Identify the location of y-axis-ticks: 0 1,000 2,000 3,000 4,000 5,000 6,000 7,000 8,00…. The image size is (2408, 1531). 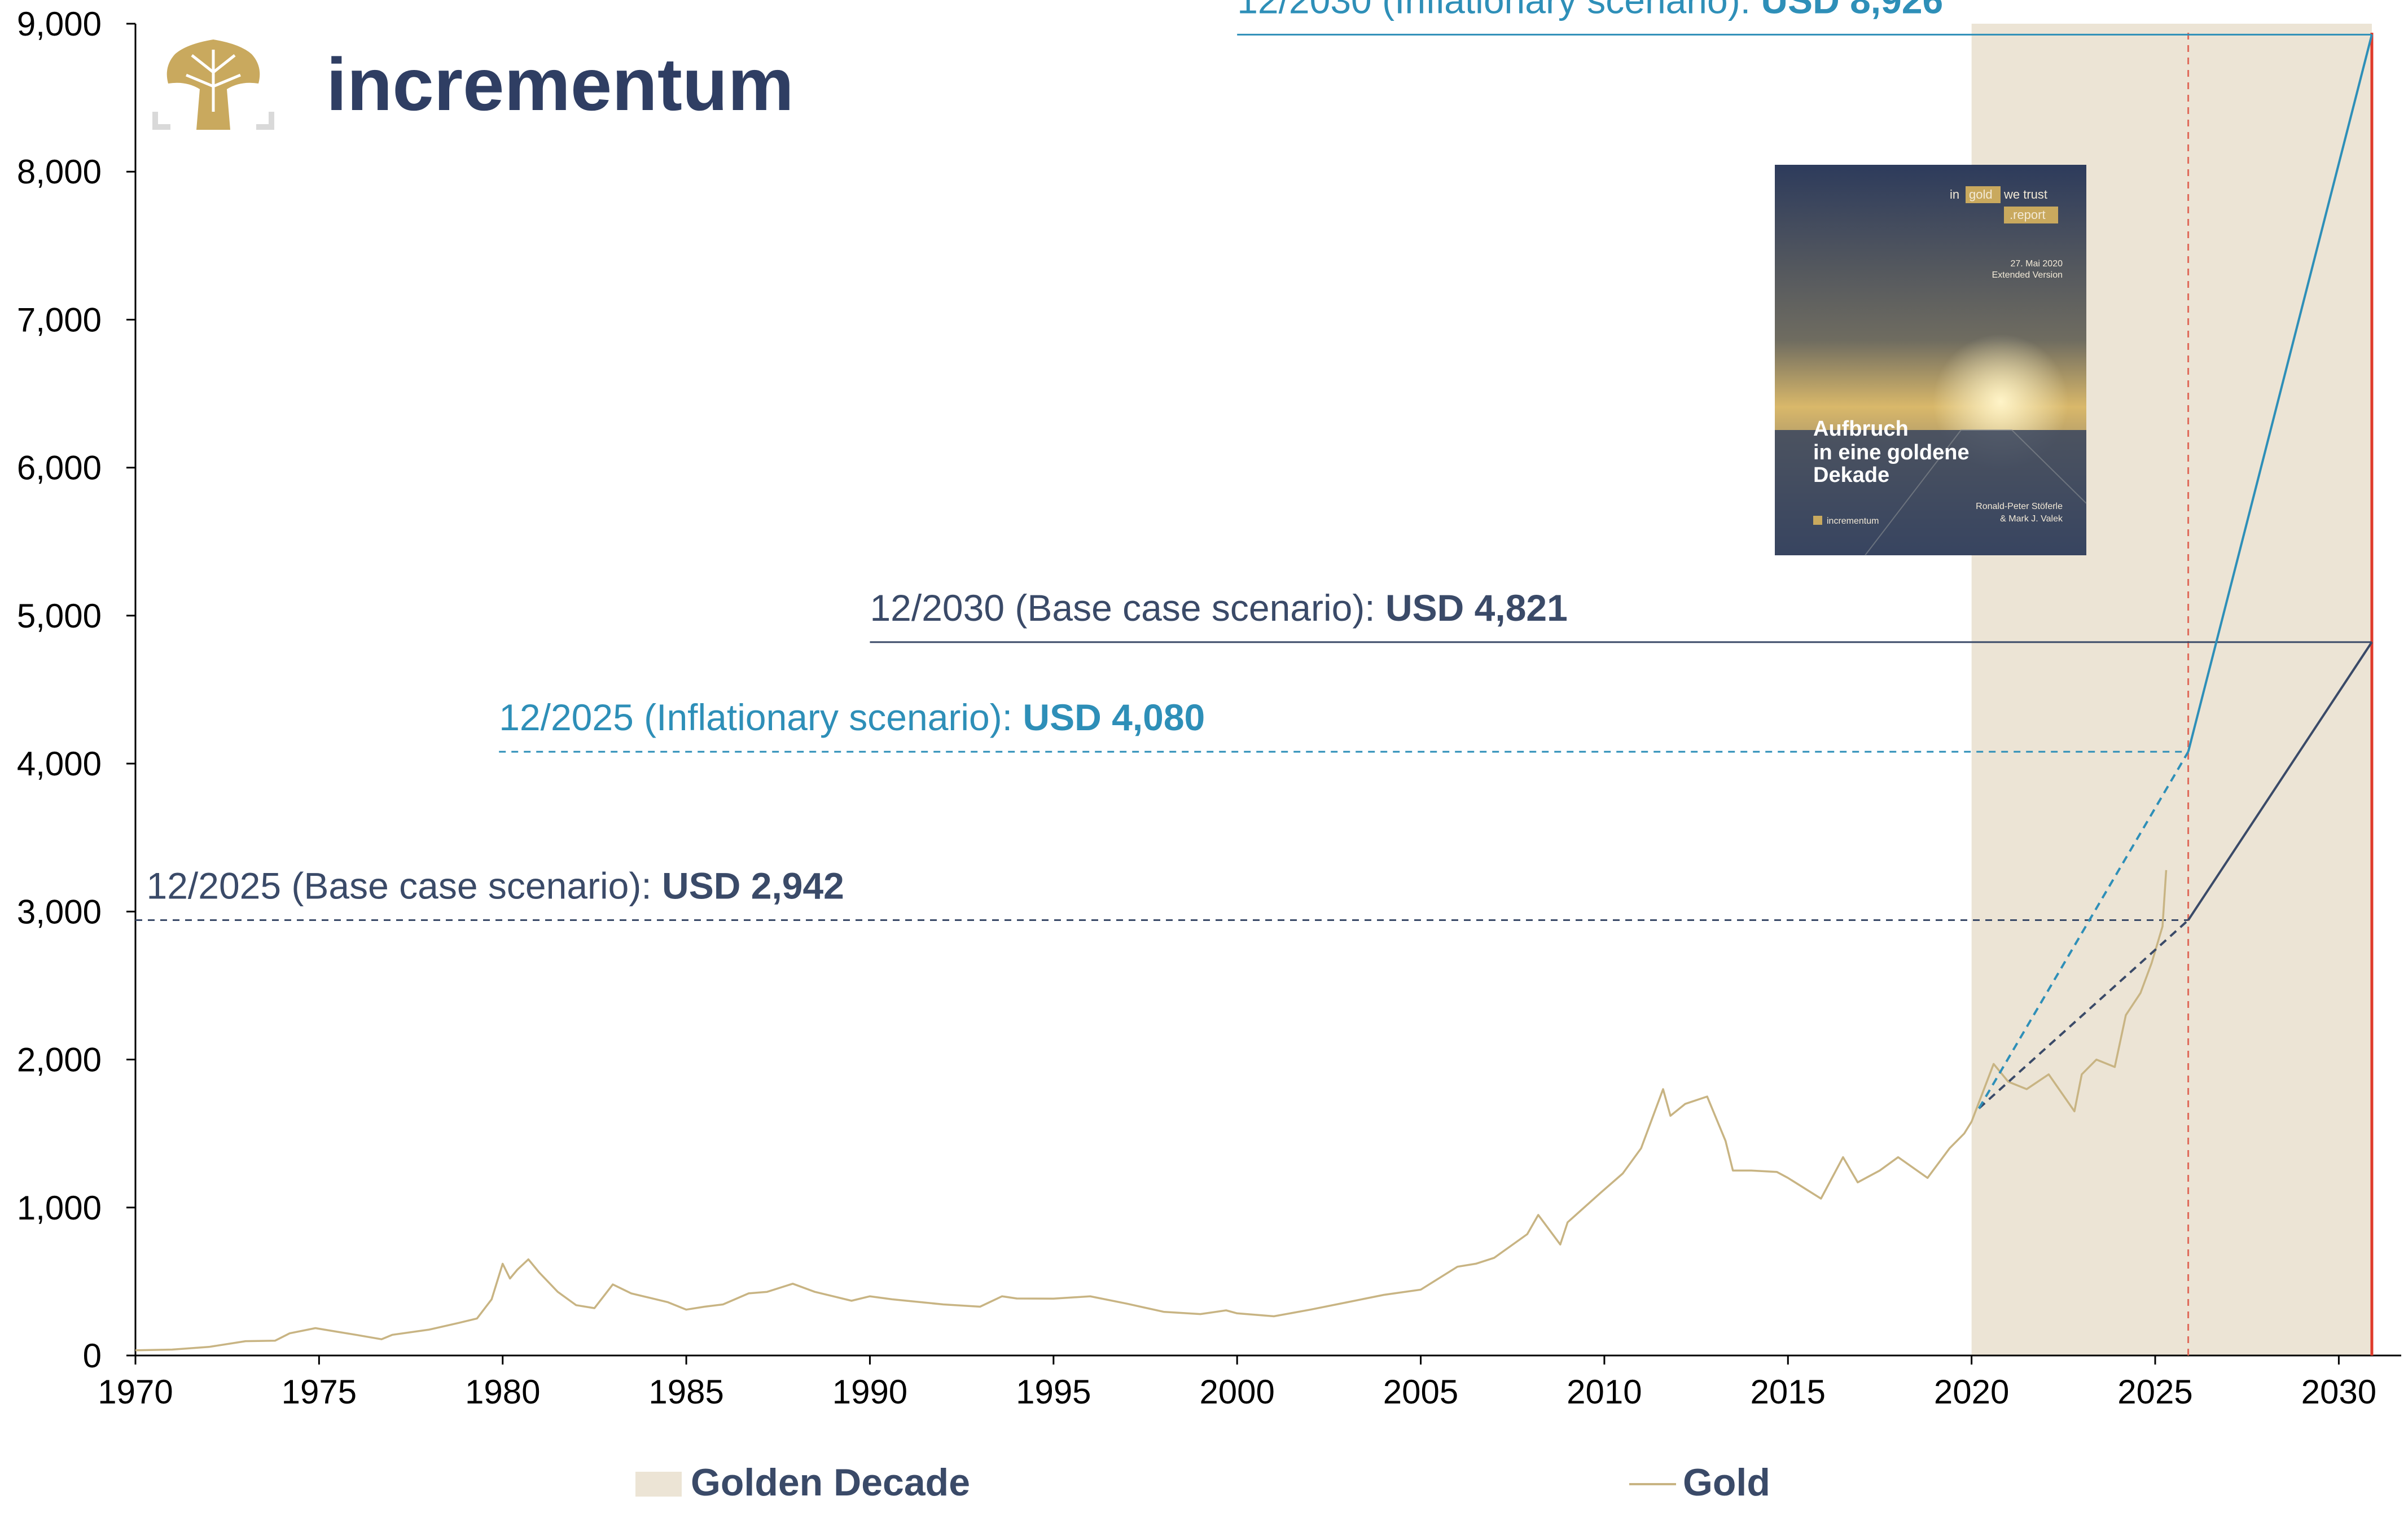
(76, 690).